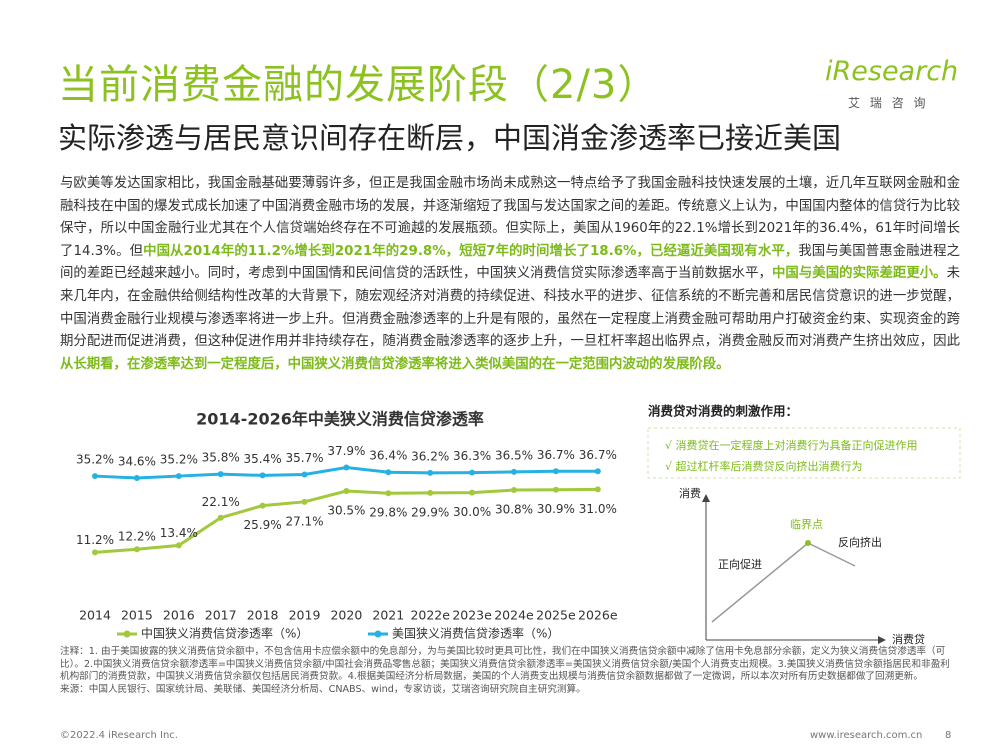  Describe the element at coordinates (740, 564) in the screenshot. I see `rise-label: 正向促进` at that location.